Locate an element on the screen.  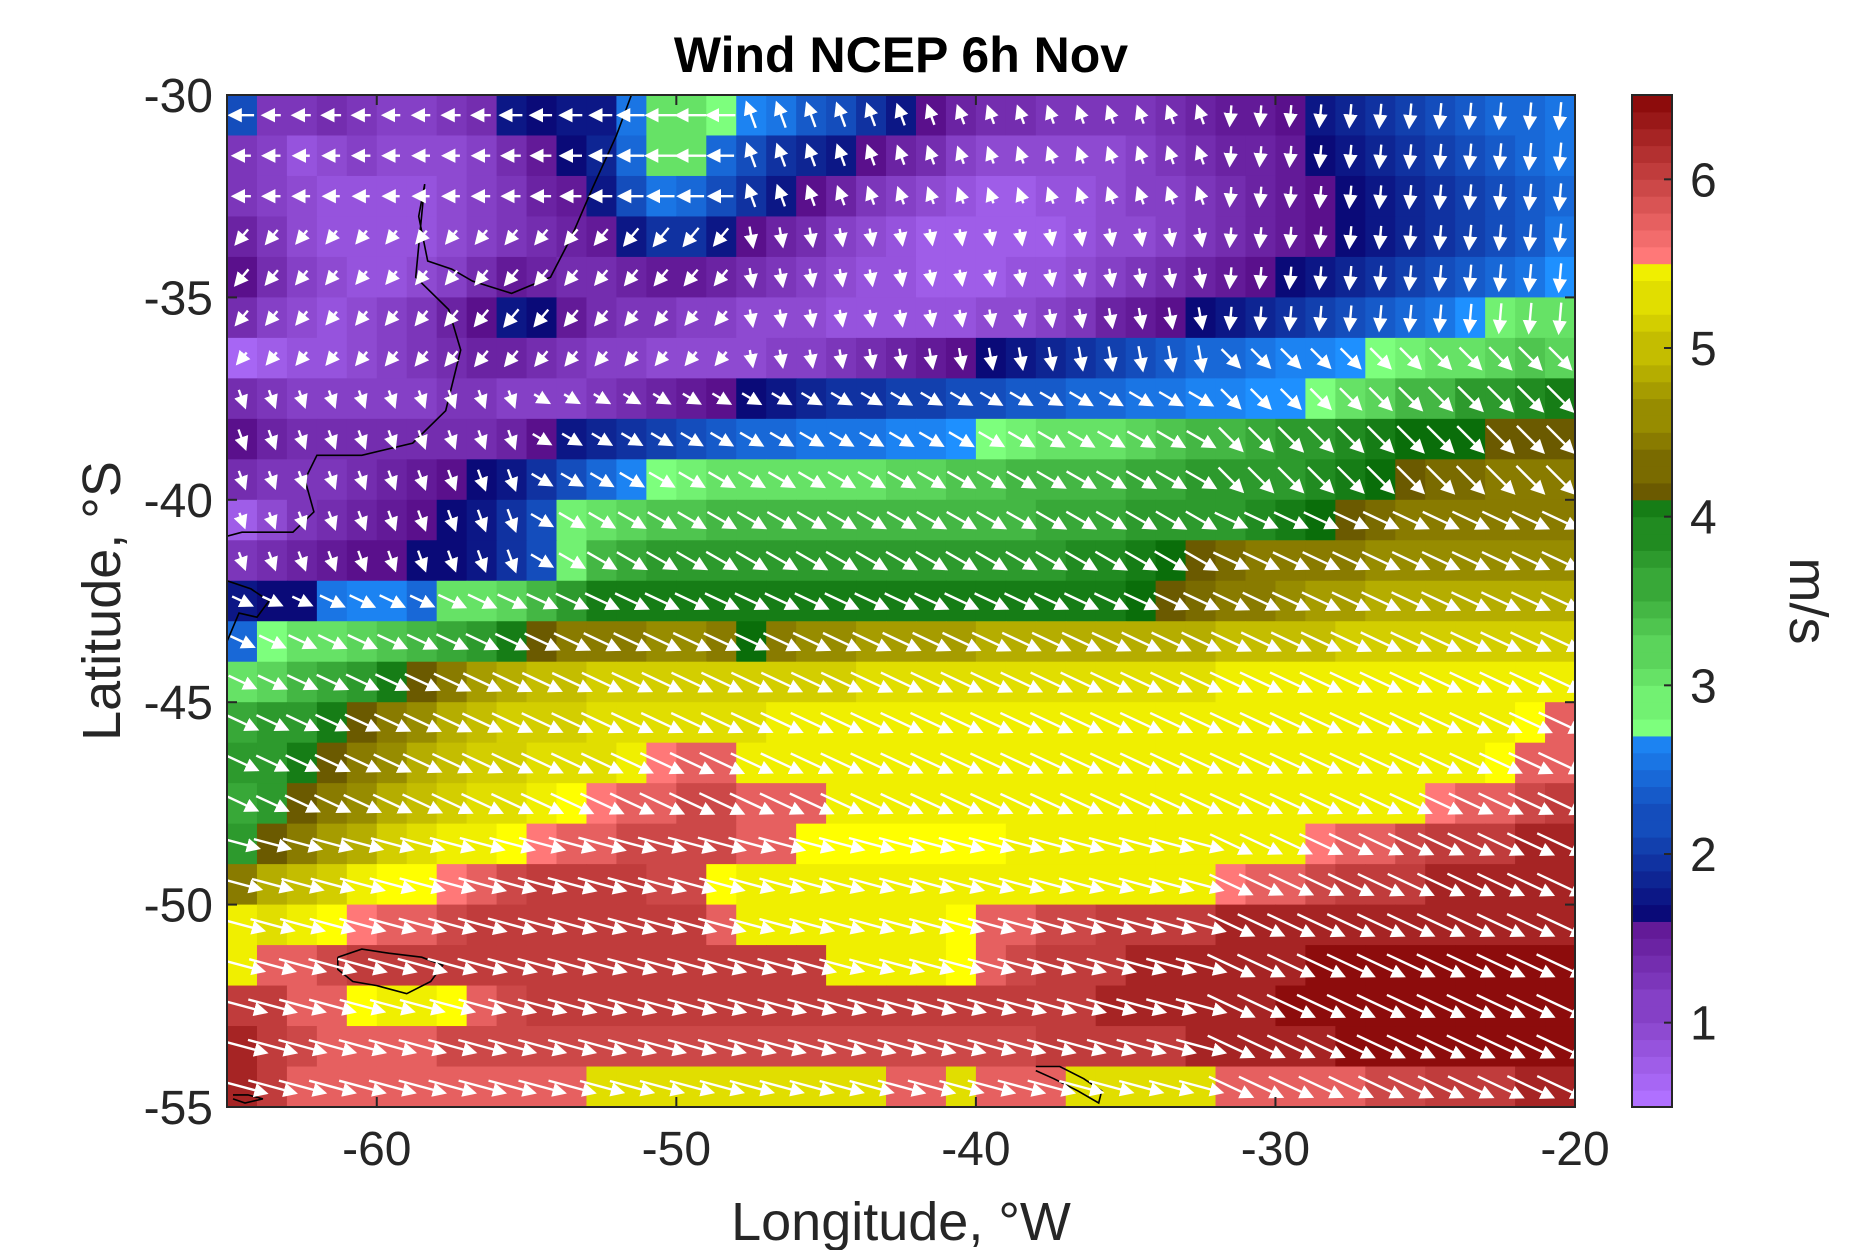
y-tick-label: -30 is located at coordinates (178, 96).